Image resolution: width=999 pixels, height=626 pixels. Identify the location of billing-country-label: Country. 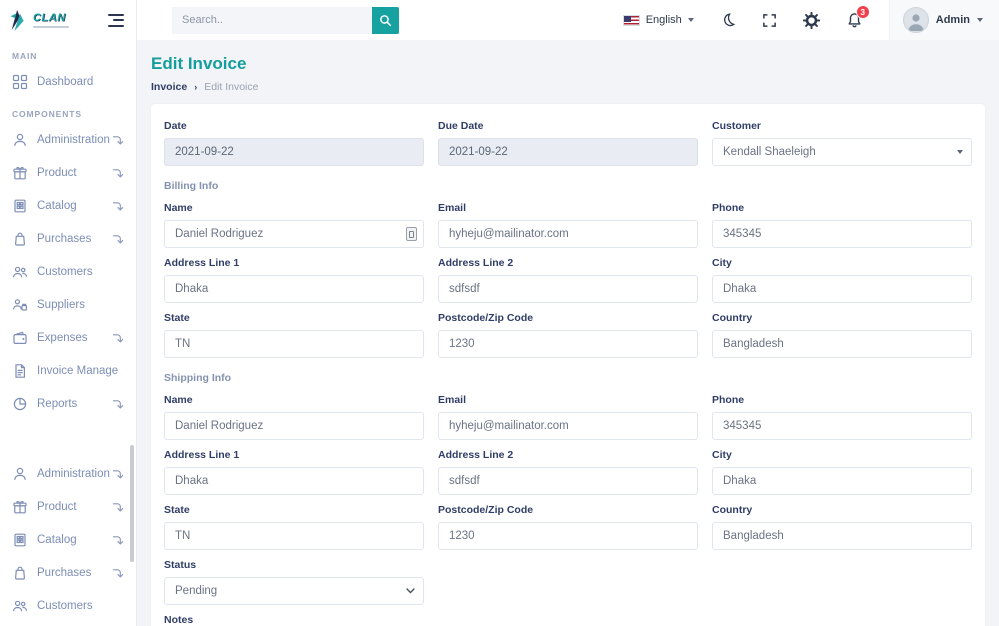
(732, 318).